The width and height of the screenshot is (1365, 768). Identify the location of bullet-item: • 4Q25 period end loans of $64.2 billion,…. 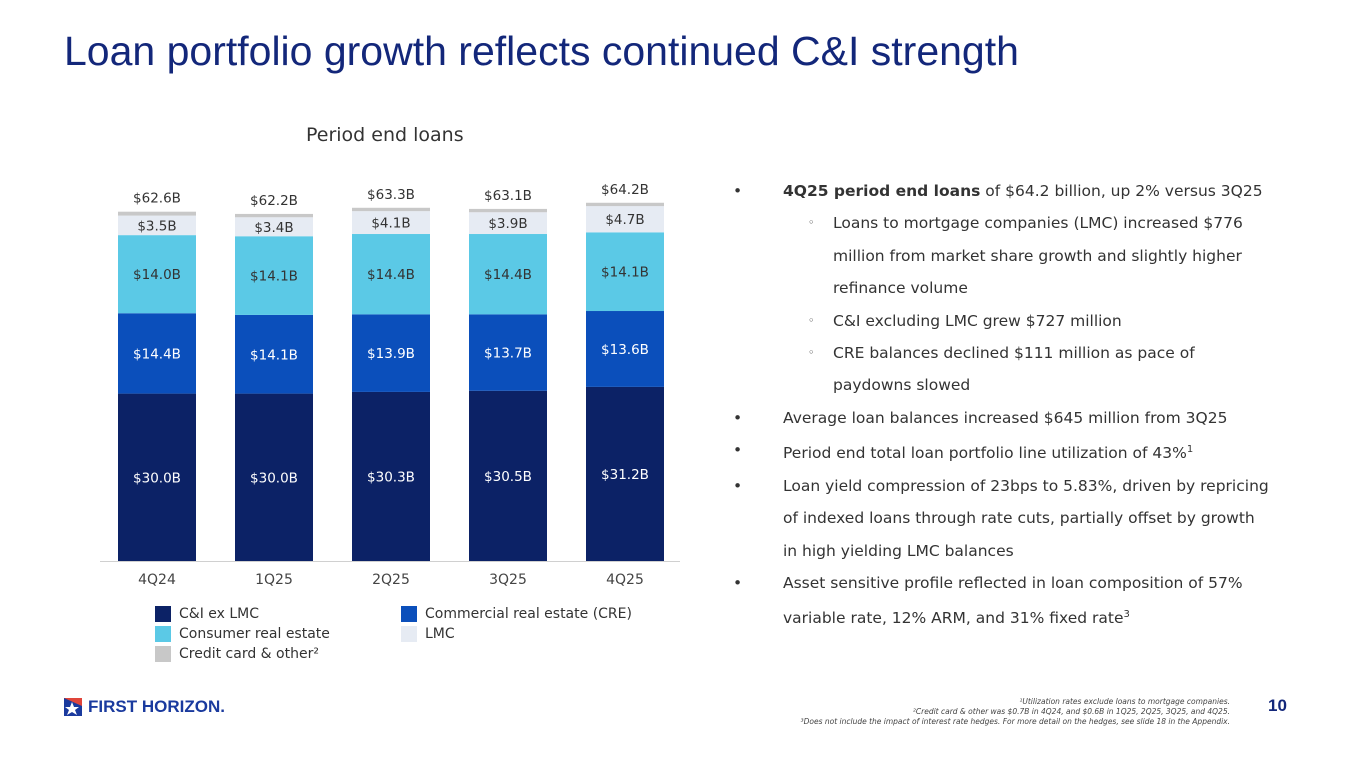
(1003, 191).